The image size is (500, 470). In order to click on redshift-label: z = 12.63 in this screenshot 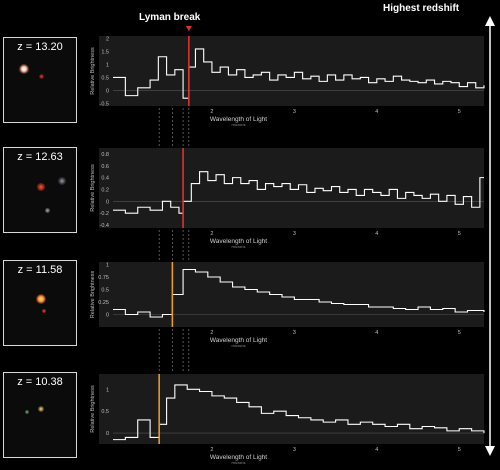, I will do `click(40, 157)`.